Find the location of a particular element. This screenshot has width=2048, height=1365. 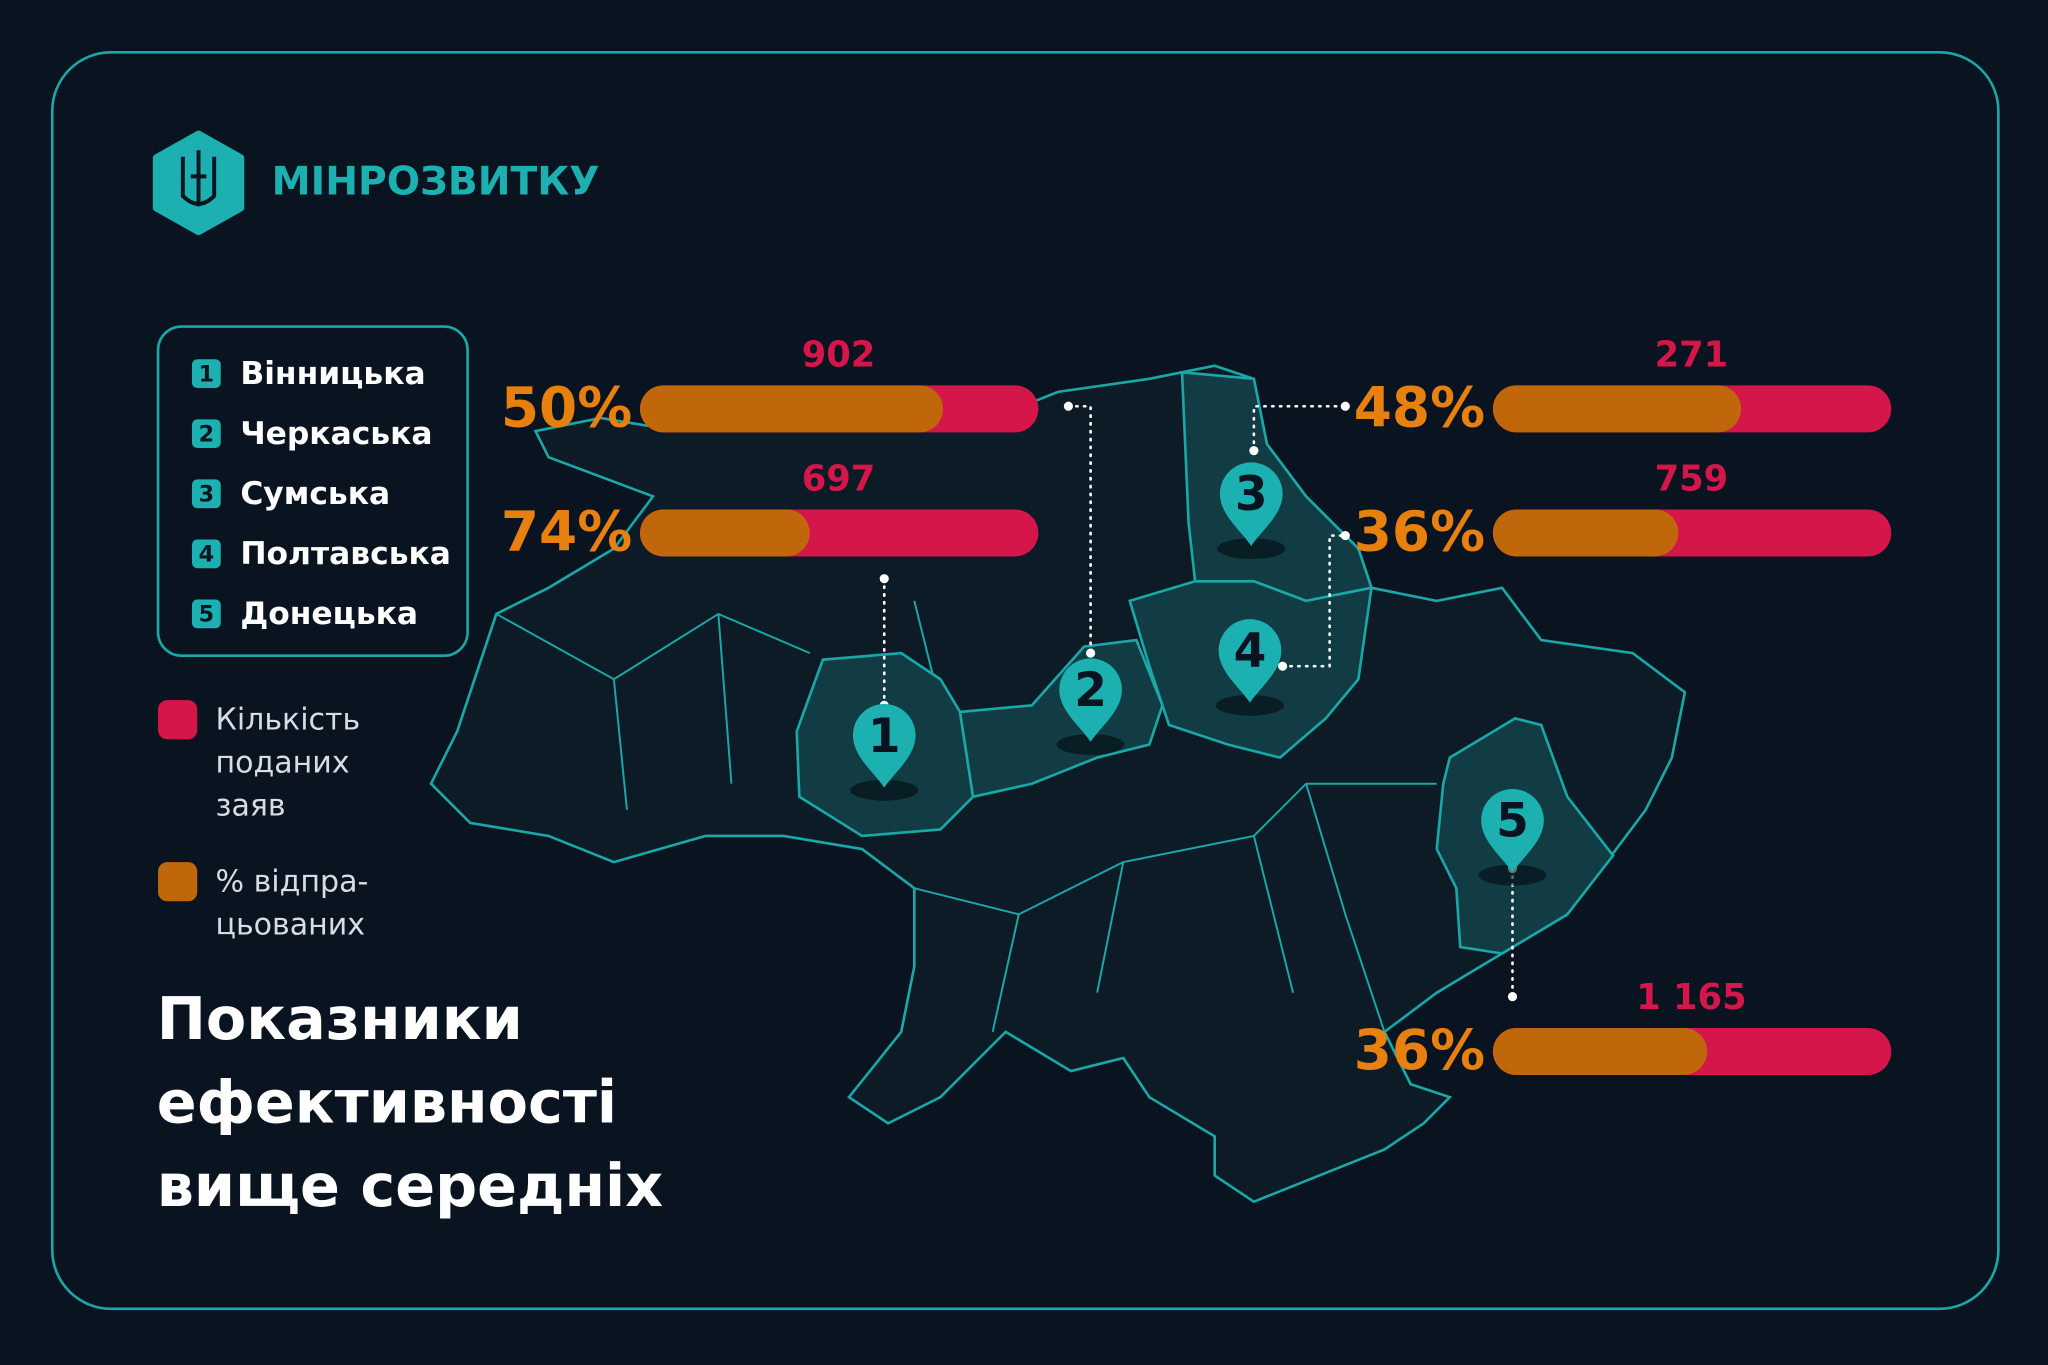

region-badge-number: 3 is located at coordinates (206, 495).